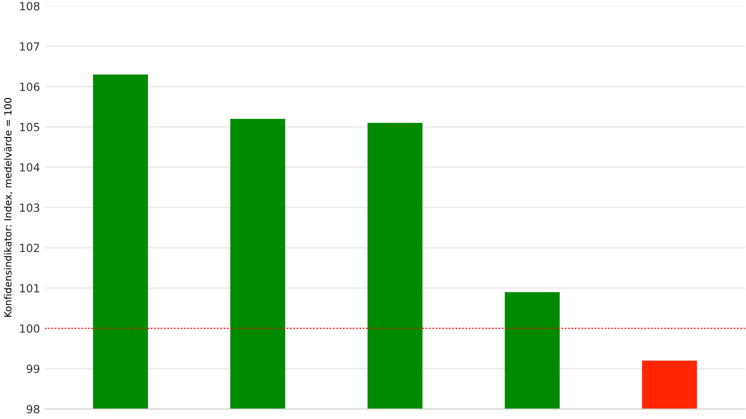  I want to click on y-tick-label: 103, so click(30, 207).